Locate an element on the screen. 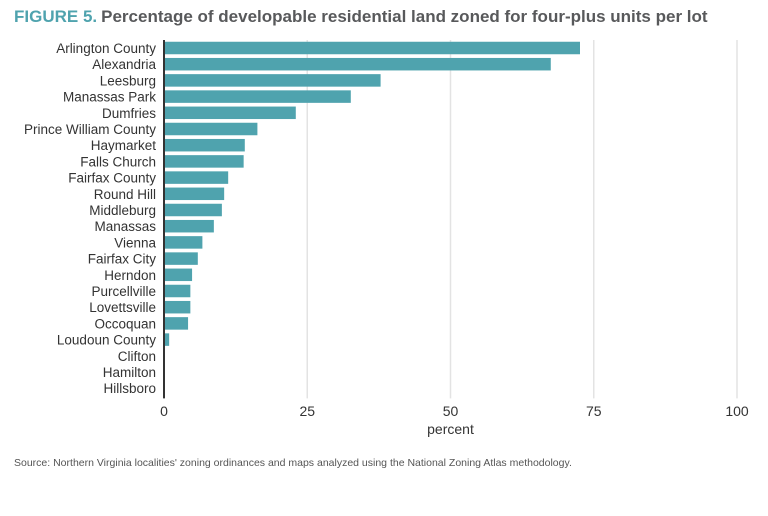 The width and height of the screenshot is (768, 516). category-label: Alexandria is located at coordinates (124, 64).